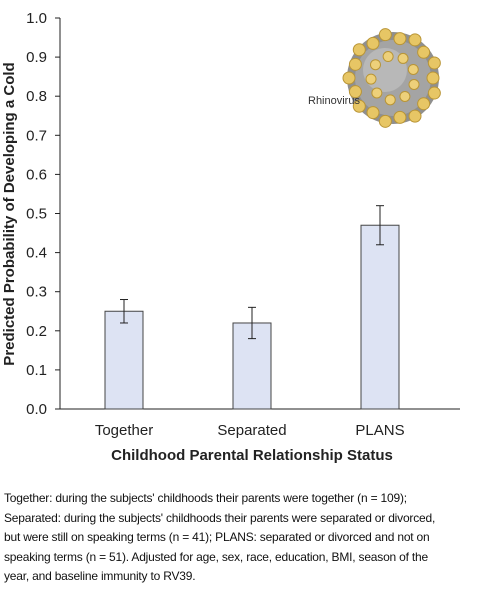 The height and width of the screenshot is (601, 490). Describe the element at coordinates (36, 253) in the screenshot. I see `y-tick-label: 0.4` at that location.